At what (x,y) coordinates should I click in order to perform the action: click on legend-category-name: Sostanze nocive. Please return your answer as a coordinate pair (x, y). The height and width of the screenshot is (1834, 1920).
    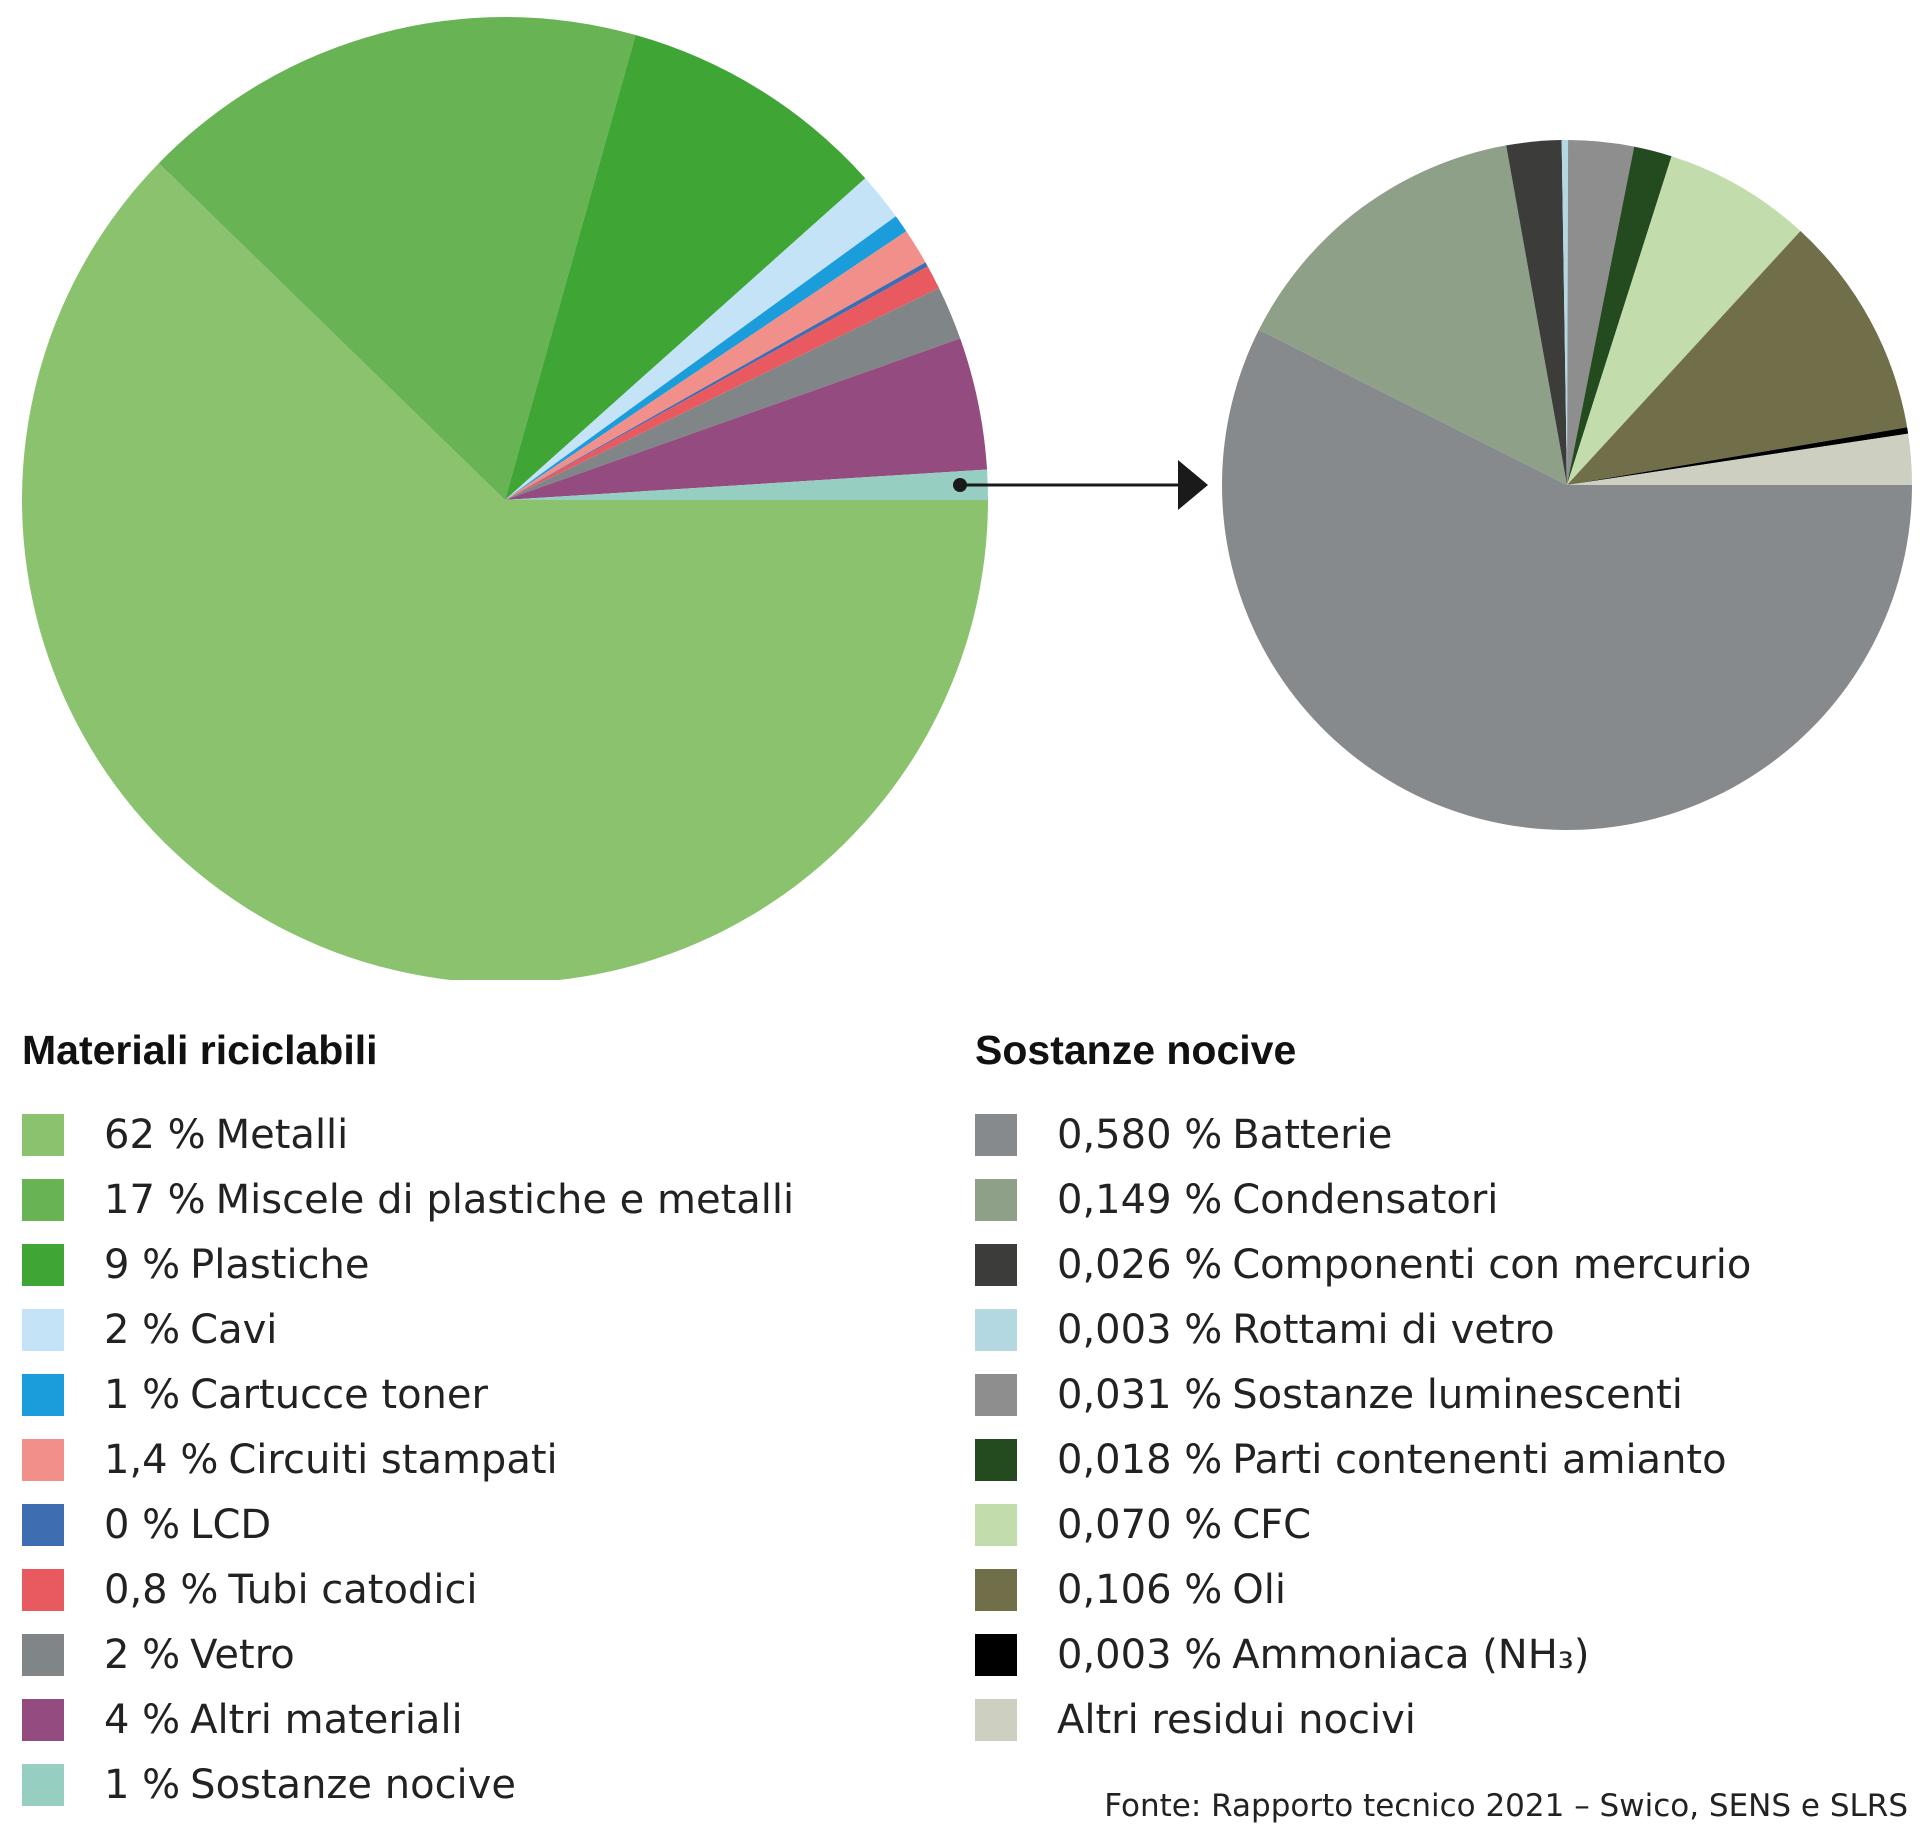
    Looking at the image, I should click on (353, 1784).